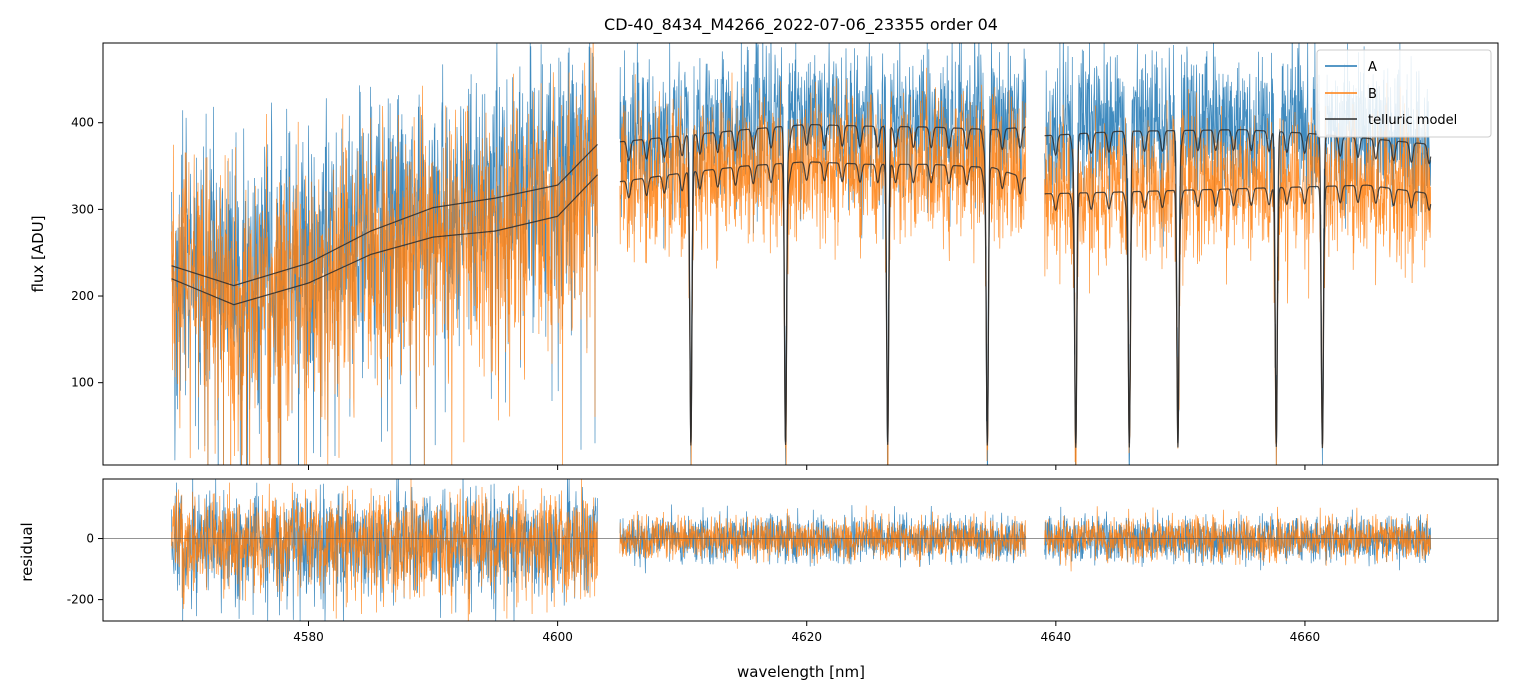 This screenshot has width=1513, height=696. What do you see at coordinates (27, 551) in the screenshot?
I see `bottom-ylabel: residual` at bounding box center [27, 551].